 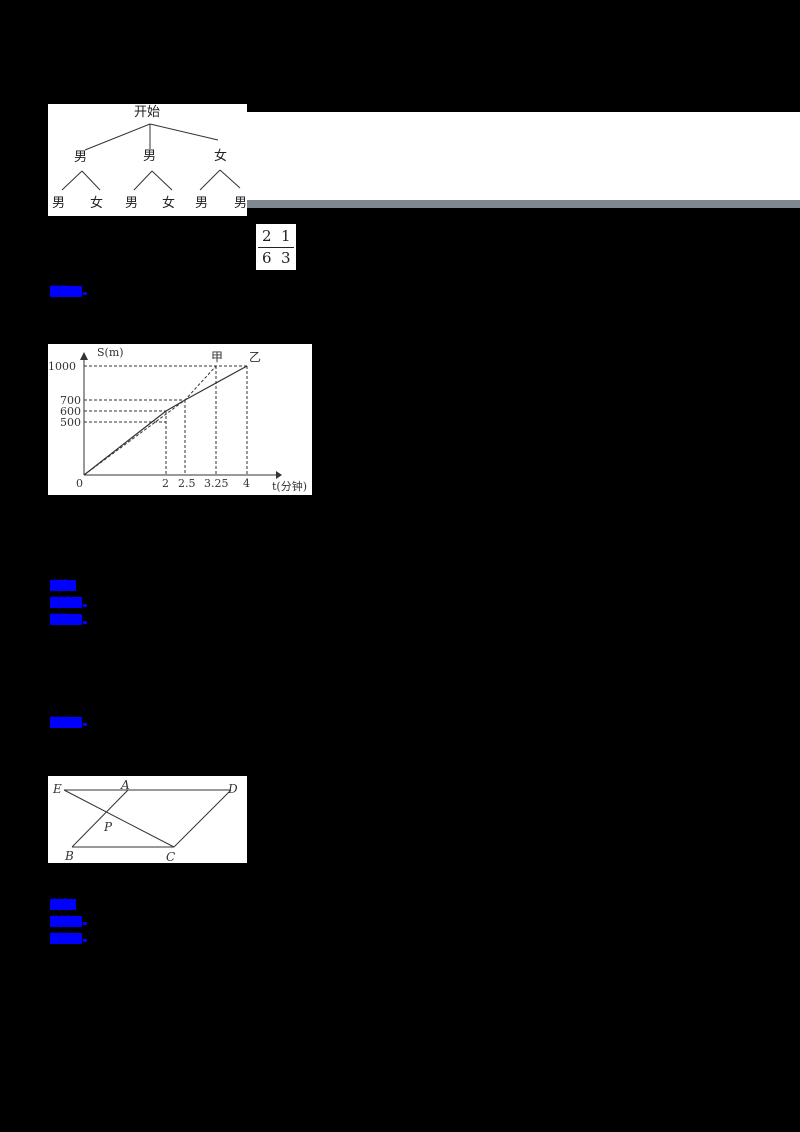 I want to click on label-analysis-4-tail, so click(x=85, y=923).